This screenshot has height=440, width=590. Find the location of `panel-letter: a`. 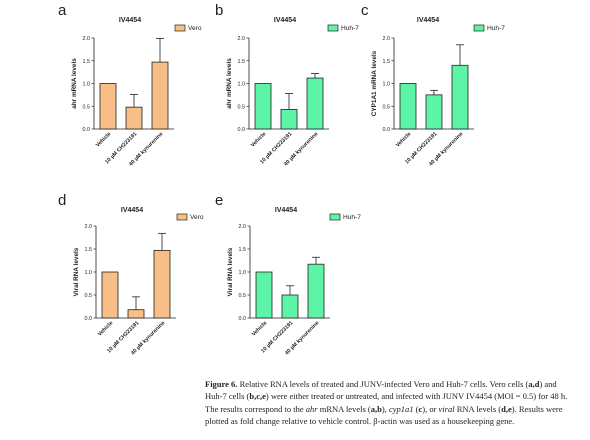

panel-letter: a is located at coordinates (62, 10).